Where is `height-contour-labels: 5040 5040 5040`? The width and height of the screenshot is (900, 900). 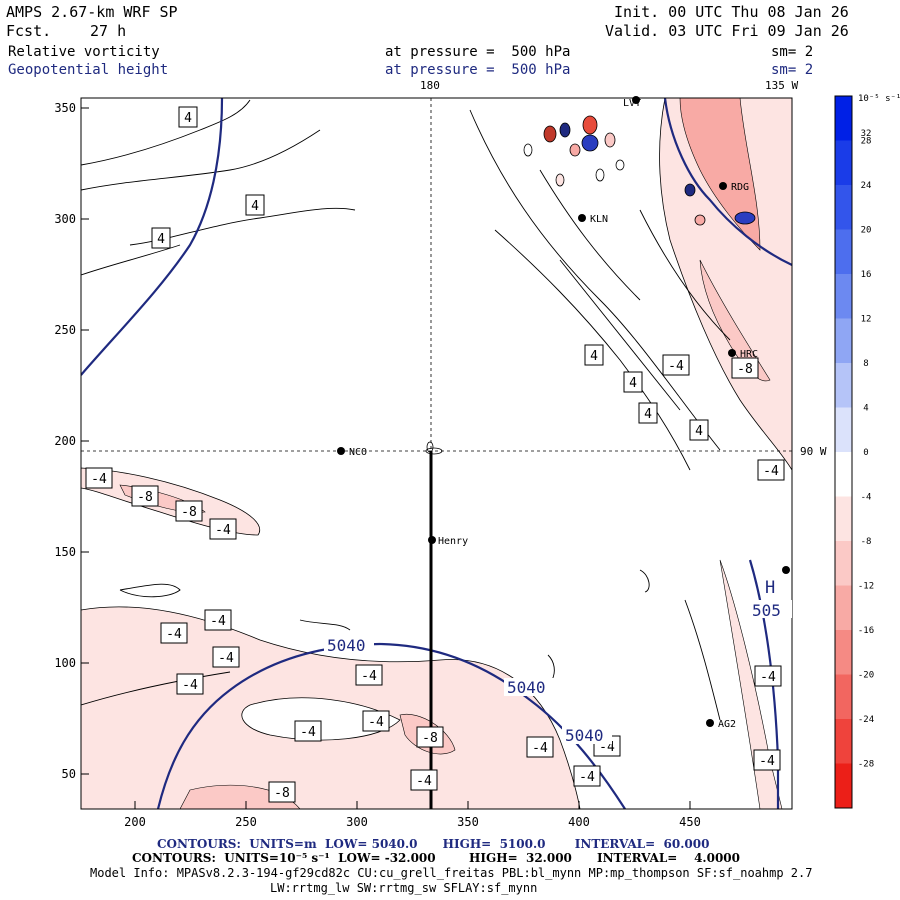 height-contour-labels: 5040 5040 5040 is located at coordinates (468, 690).